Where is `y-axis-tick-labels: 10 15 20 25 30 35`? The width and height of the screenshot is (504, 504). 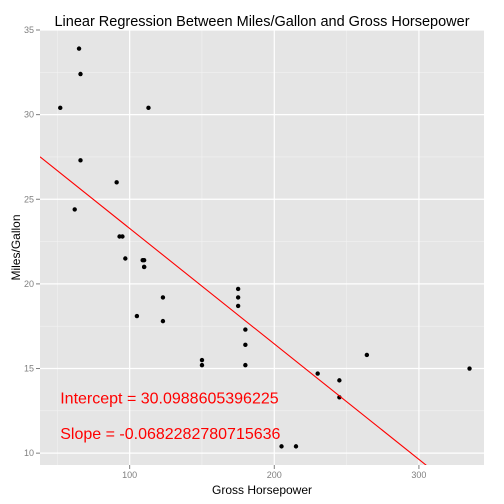
y-axis-tick-labels: 10 15 20 25 30 35 is located at coordinates (29, 241).